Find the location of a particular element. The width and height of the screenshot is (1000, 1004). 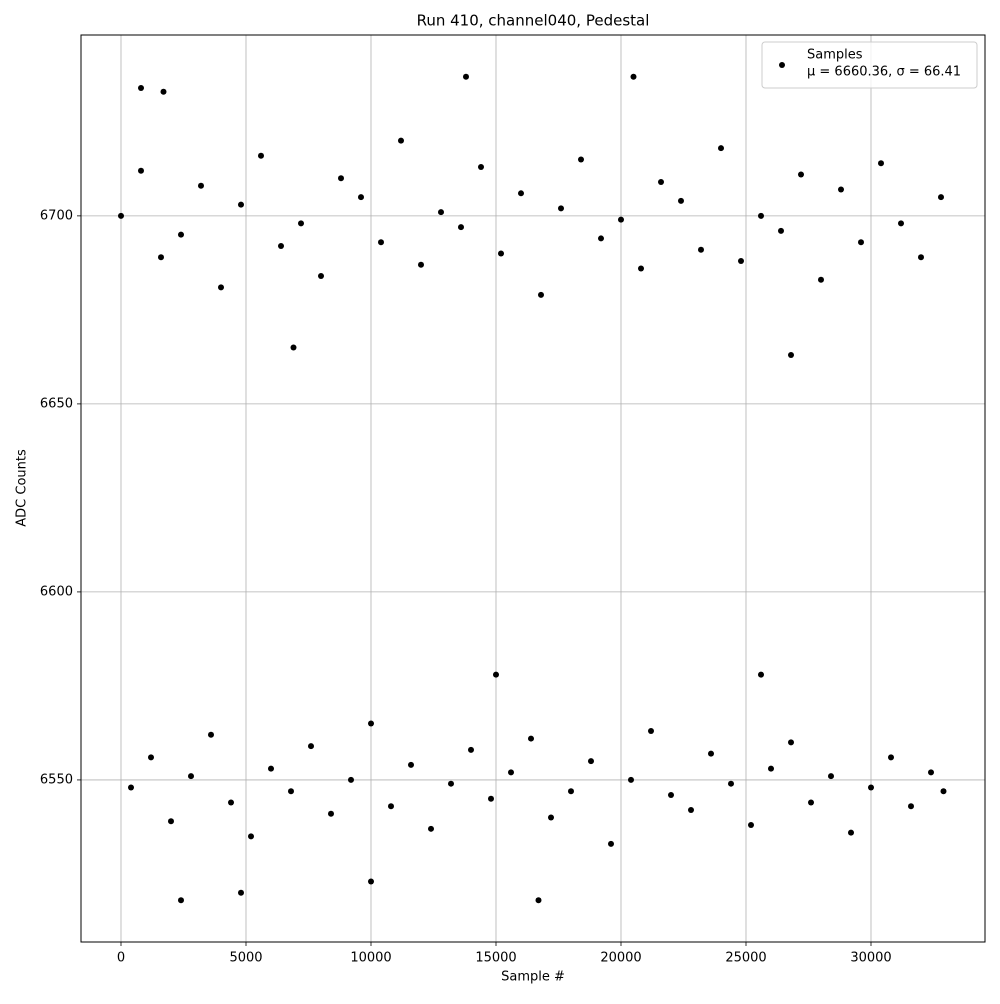

x-tick-label: 0 is located at coordinates (121, 958).